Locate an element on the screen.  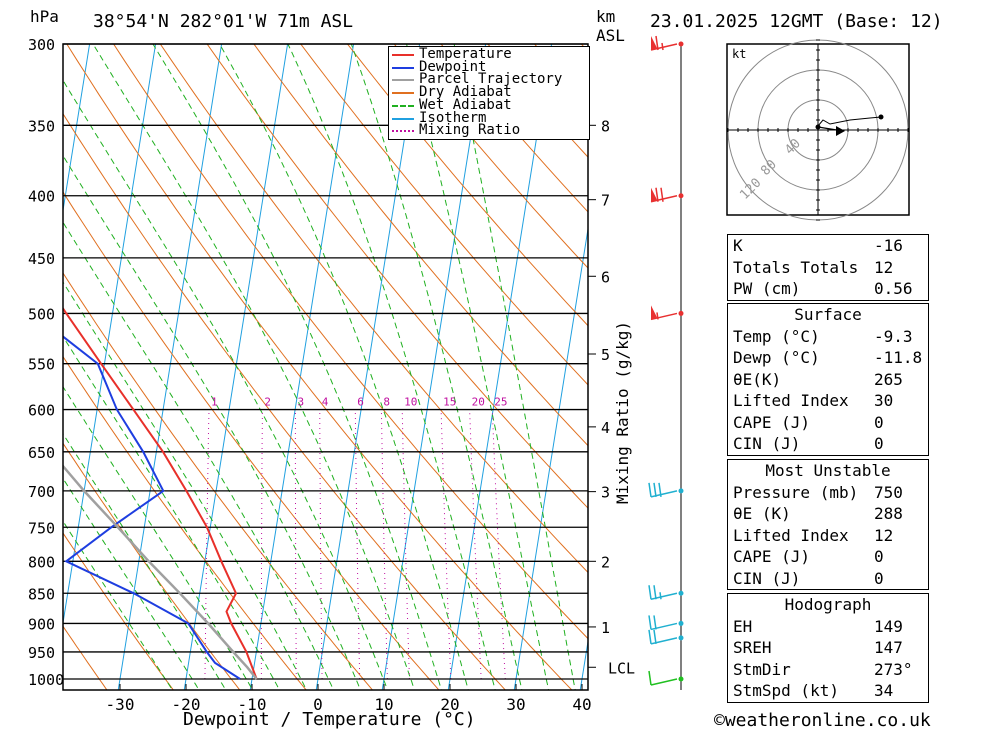
pressure-tick-label: 650 is located at coordinates (41, 453).